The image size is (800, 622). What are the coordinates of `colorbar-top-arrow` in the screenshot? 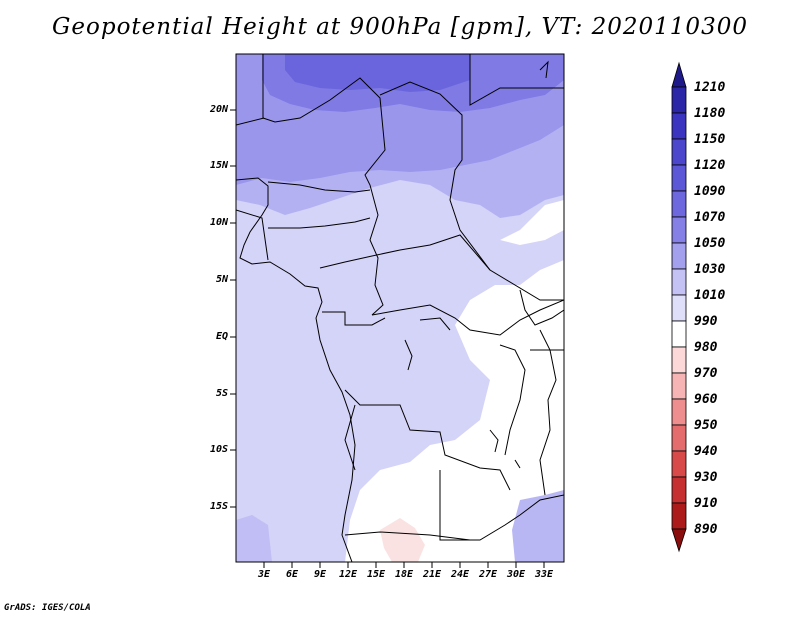 It's located at (679, 74).